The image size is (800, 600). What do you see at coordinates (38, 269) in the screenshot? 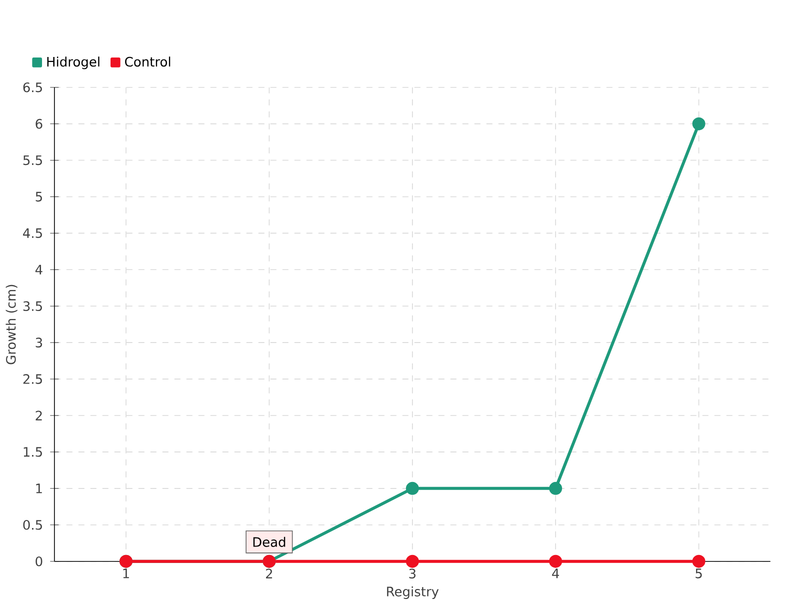
I see `y-tick-label: 4` at bounding box center [38, 269].